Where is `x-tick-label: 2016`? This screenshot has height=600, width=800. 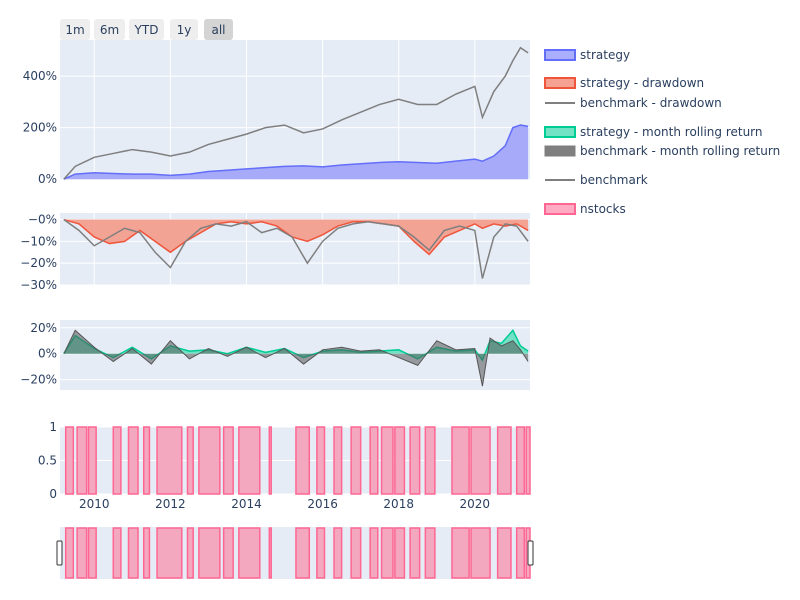
x-tick-label: 2016 is located at coordinates (322, 504).